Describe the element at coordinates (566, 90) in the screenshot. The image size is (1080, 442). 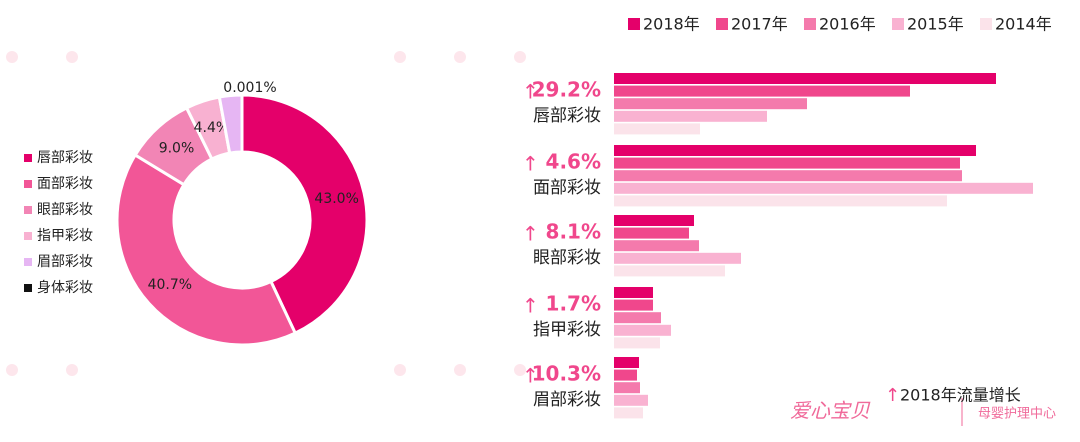
I see `growth-label: 29.2%` at that location.